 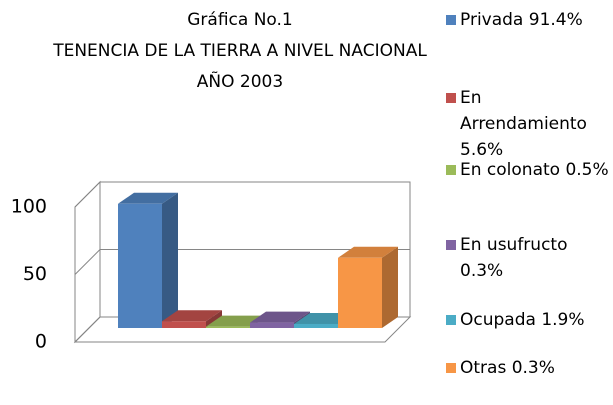 I want to click on legend-label: Ocupada 1.9%, so click(x=522, y=320).